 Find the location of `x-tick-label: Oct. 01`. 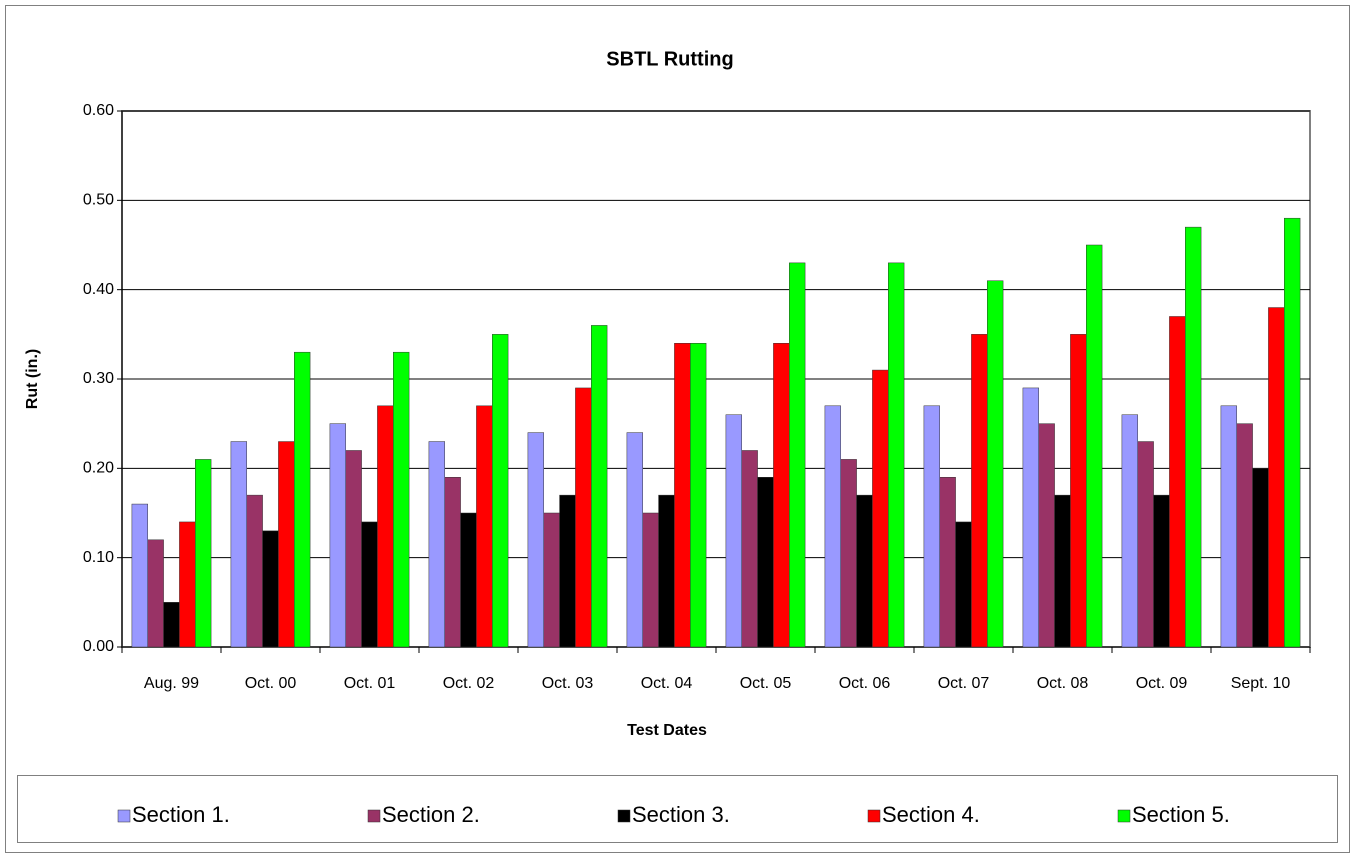

x-tick-label: Oct. 01 is located at coordinates (370, 683).